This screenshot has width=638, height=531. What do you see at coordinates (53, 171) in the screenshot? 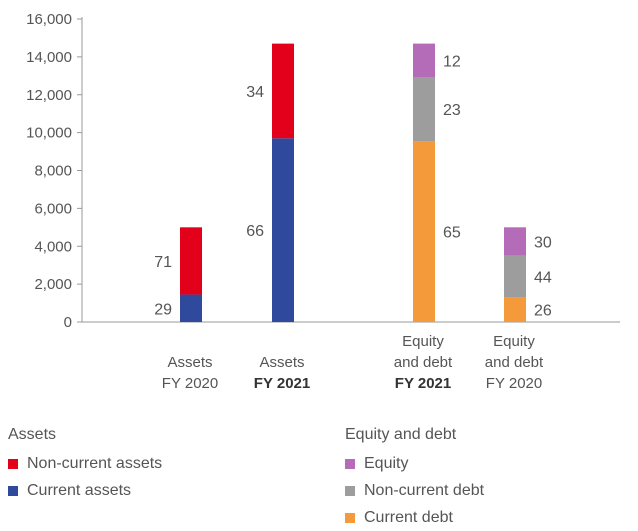
I see `y-tick-label: 8,000` at bounding box center [53, 171].